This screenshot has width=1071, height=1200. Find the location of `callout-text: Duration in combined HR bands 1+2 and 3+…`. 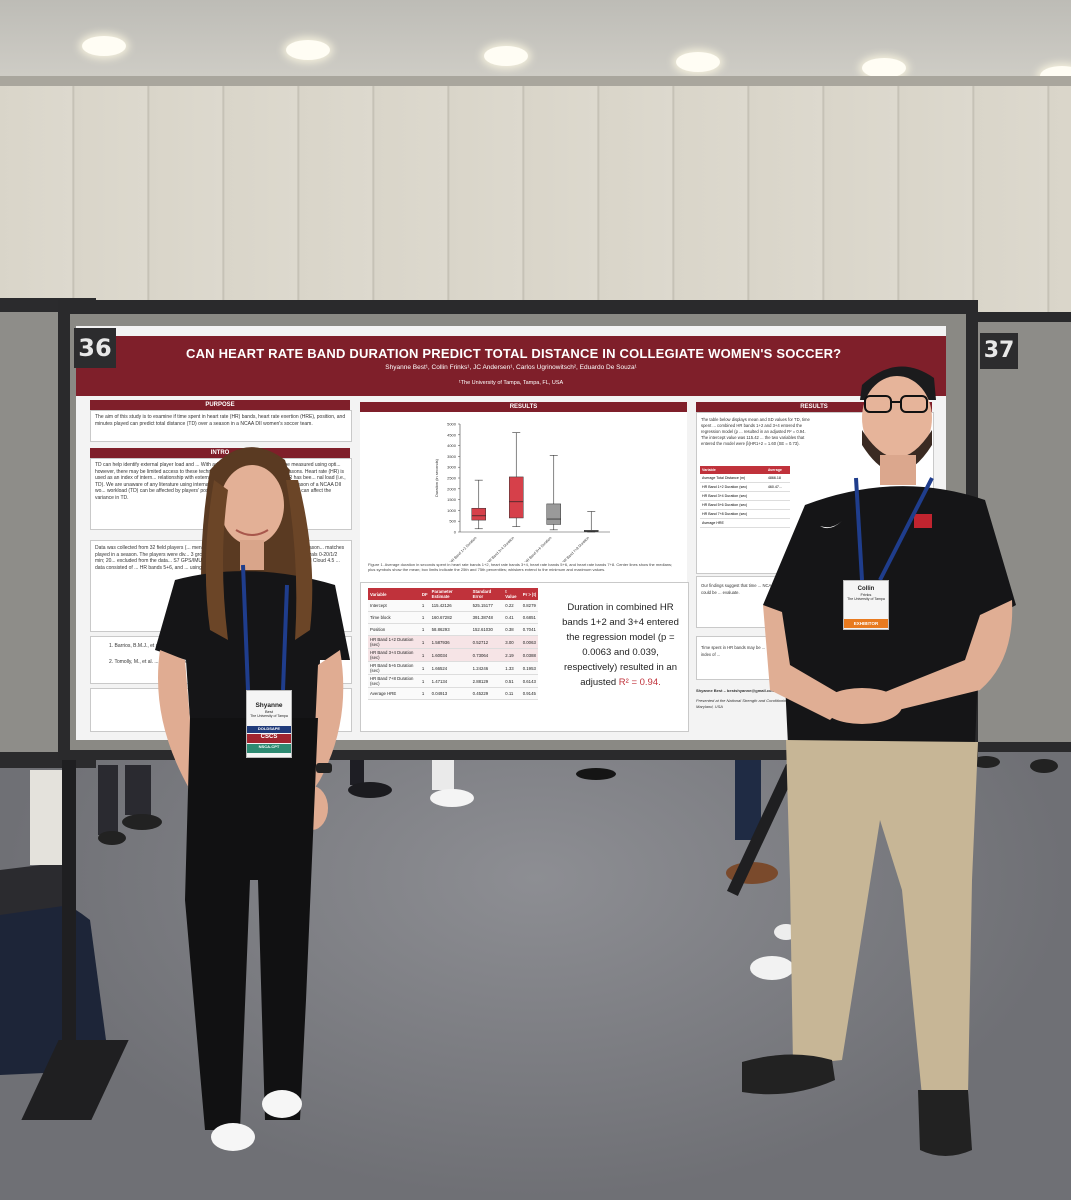

callout-text: Duration in combined HR bands 1+2 and 3+… is located at coordinates (620, 645).